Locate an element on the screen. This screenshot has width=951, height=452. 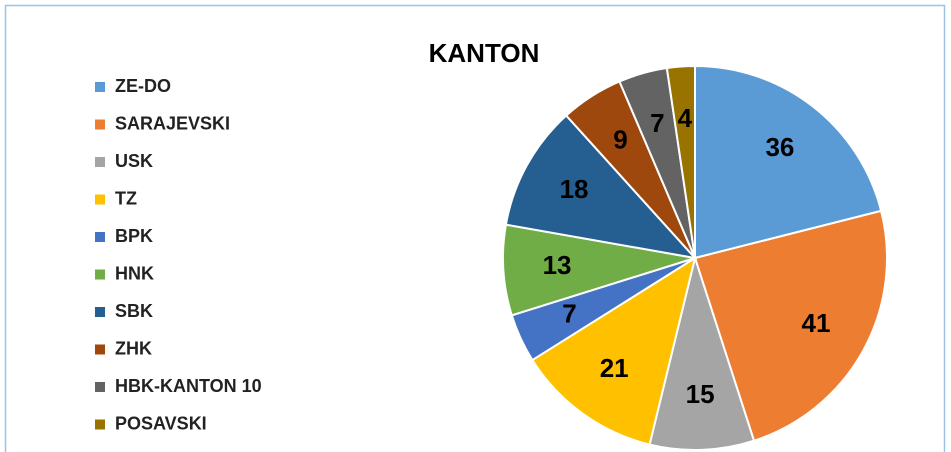
legend-text: TZ is located at coordinates (126, 198).